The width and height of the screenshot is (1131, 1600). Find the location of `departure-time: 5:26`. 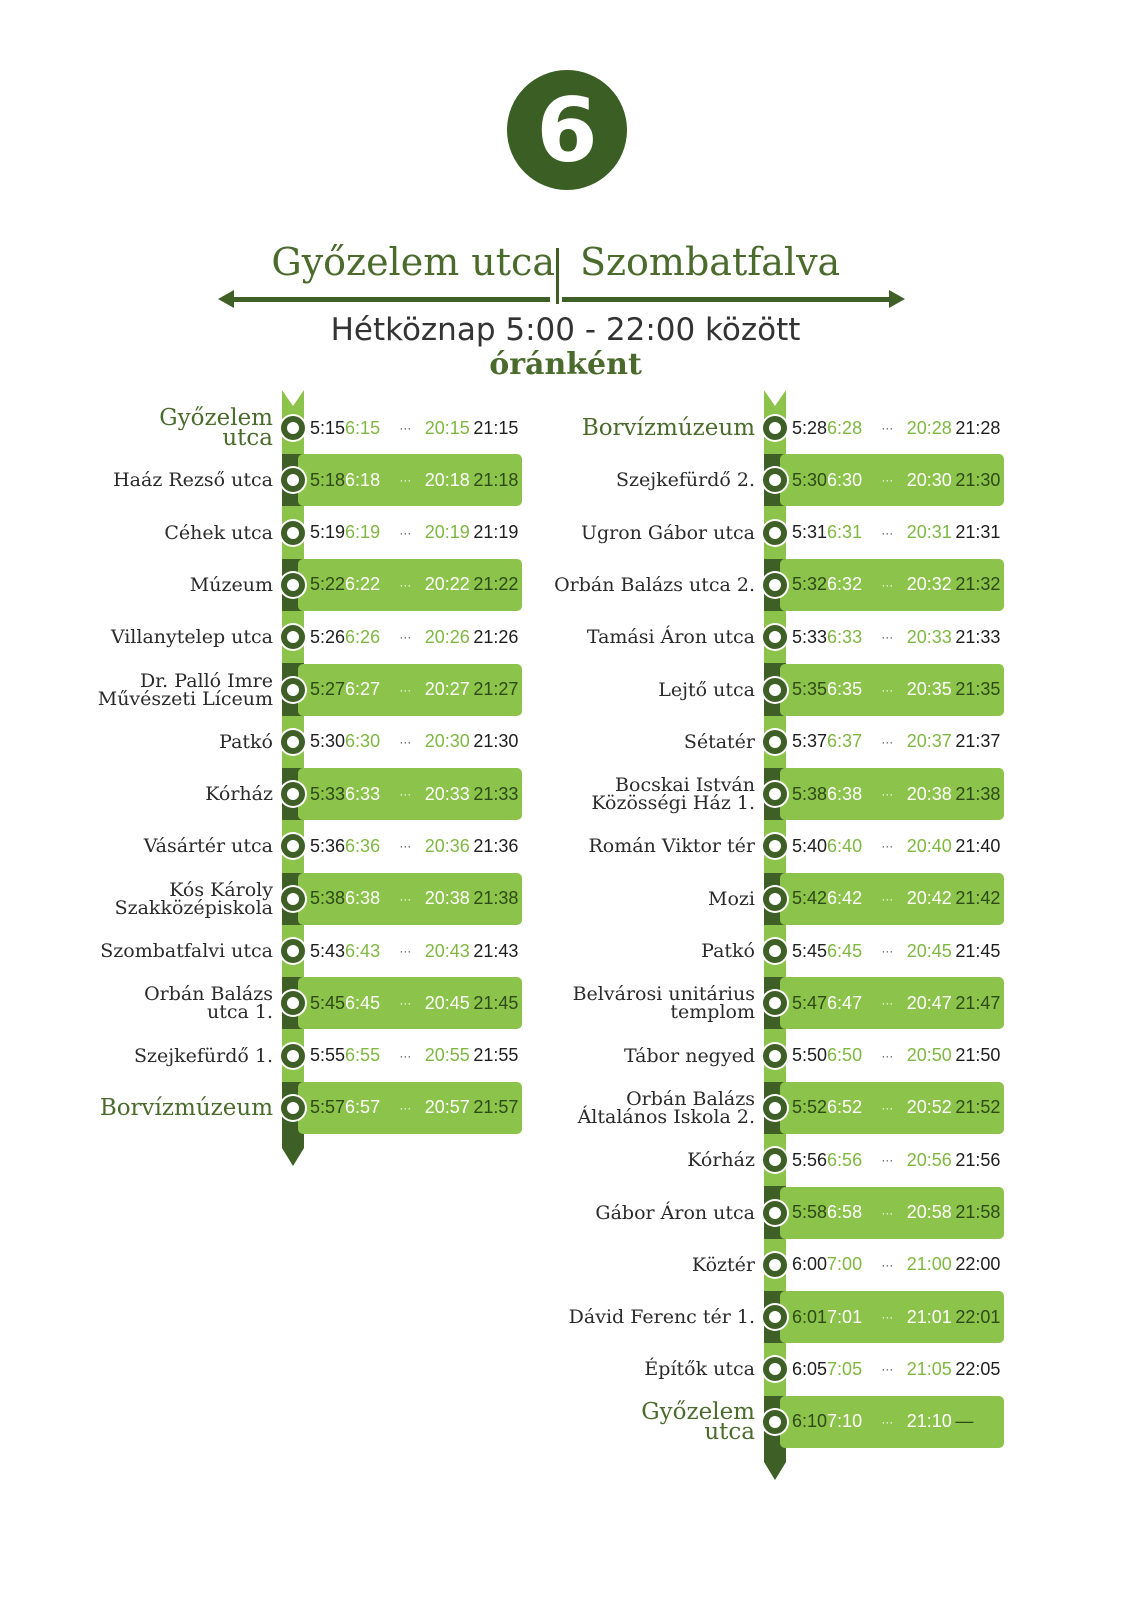

departure-time: 5:26 is located at coordinates (328, 636).